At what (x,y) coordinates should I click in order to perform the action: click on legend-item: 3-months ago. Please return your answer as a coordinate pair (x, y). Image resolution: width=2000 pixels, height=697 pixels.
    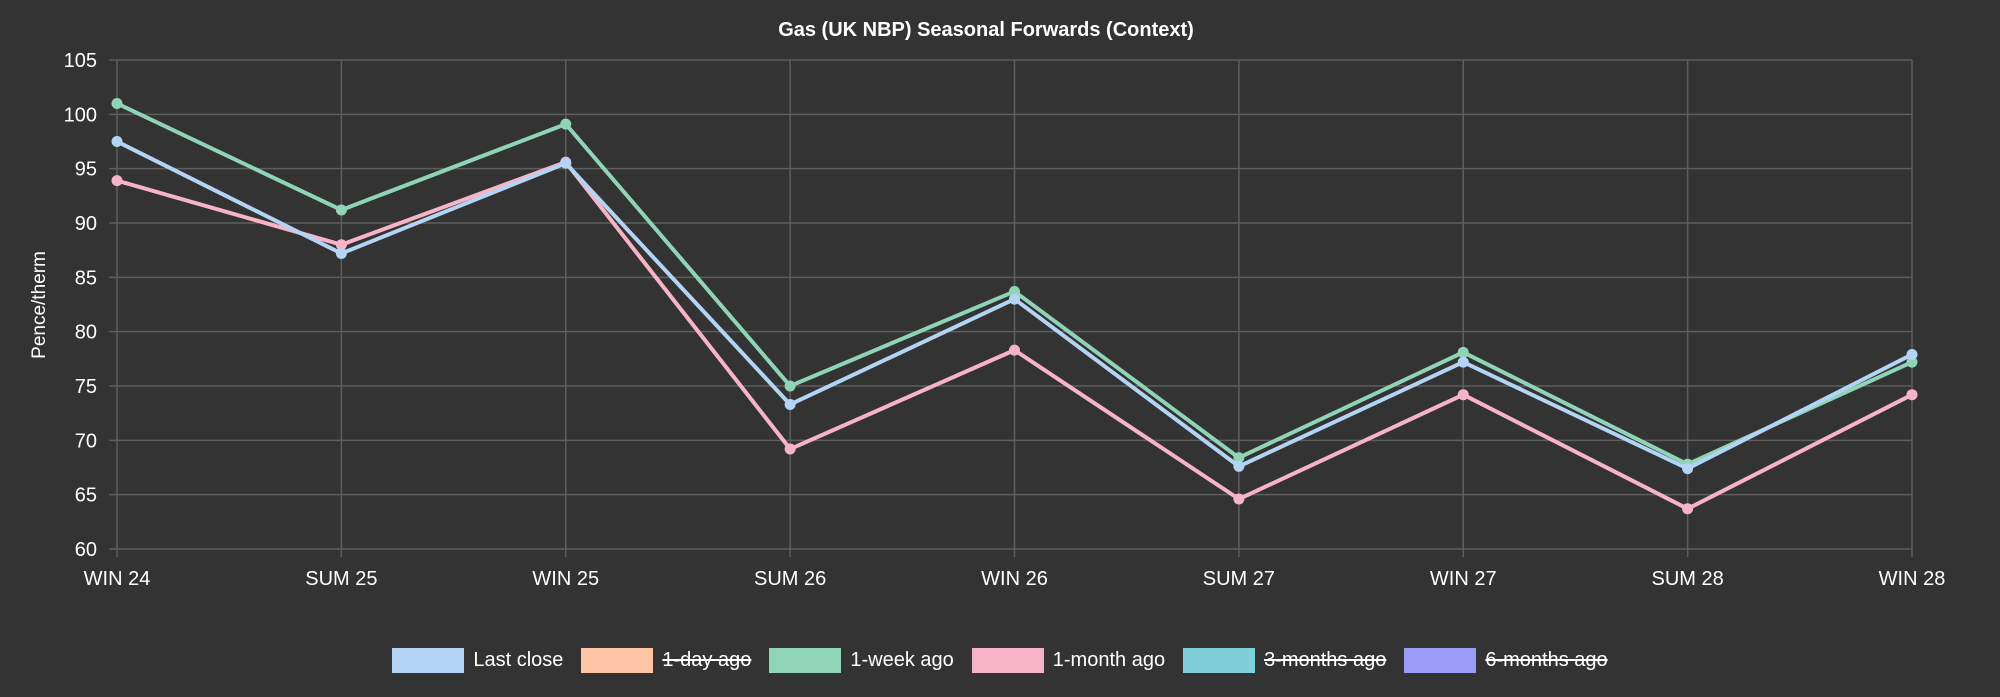
    Looking at the image, I should click on (1284, 660).